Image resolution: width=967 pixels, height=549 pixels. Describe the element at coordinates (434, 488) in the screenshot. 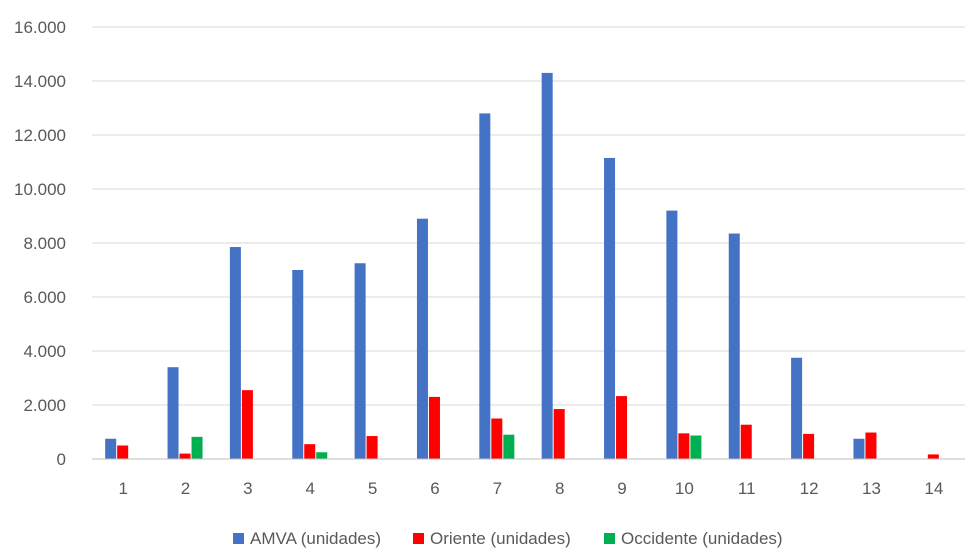

I see `x-tick-label: 6` at that location.